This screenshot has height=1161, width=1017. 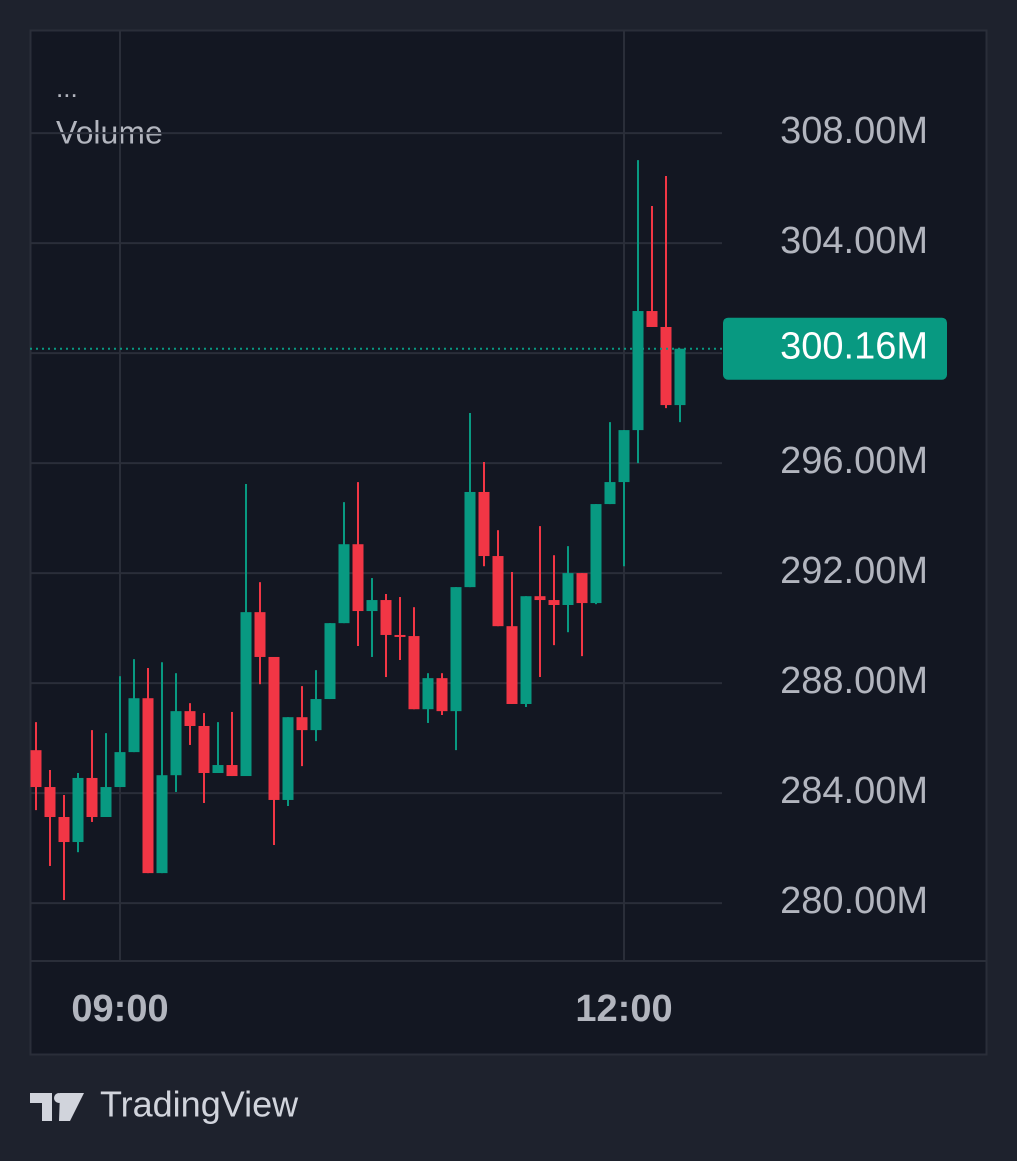 I want to click on y-tick-label: 280.00M, so click(x=854, y=901).